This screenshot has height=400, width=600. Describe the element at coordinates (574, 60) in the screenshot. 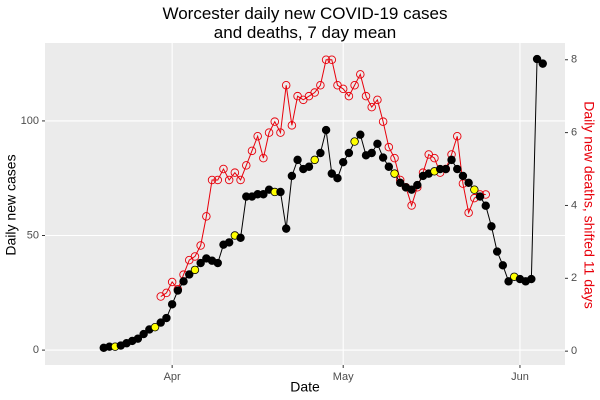

I see `y2-tick-label: 8` at that location.